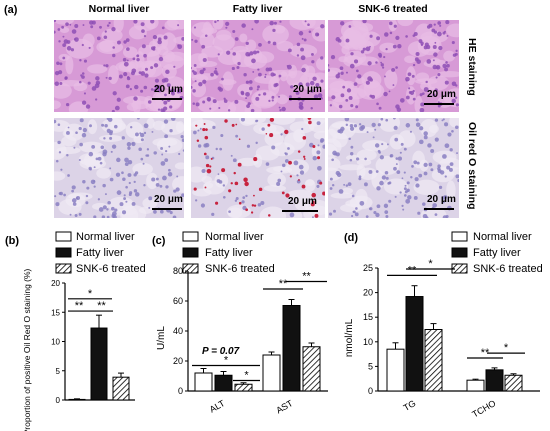 This screenshot has width=550, height=431. Describe the element at coordinates (217, 406) in the screenshot. I see `x-tick-label: ALT` at that location.